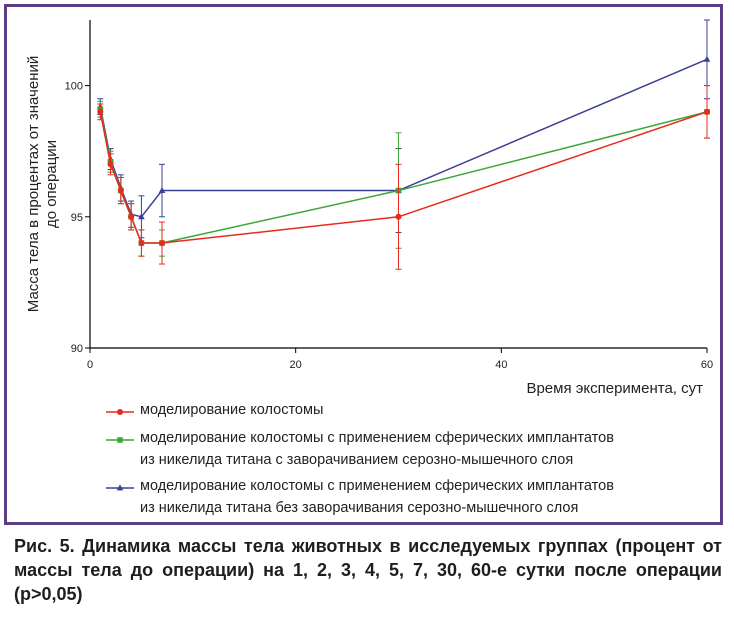 This screenshot has height=618, width=734. What do you see at coordinates (77, 349) in the screenshot?
I see `y-tick-label: 90` at bounding box center [77, 349].